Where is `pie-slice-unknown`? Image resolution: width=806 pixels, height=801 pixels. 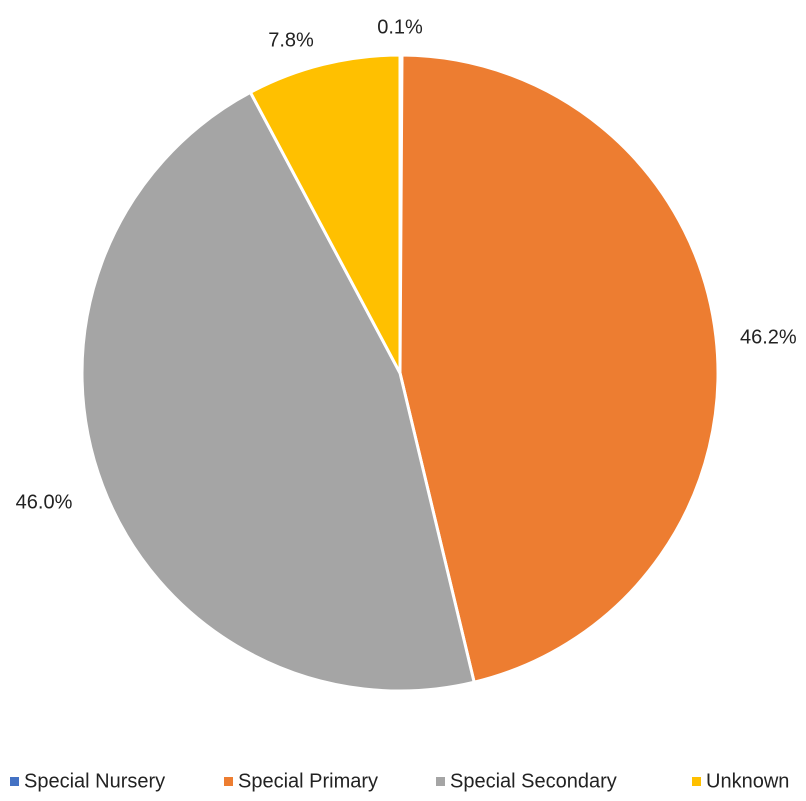 pie-slice-unknown is located at coordinates (325, 214).